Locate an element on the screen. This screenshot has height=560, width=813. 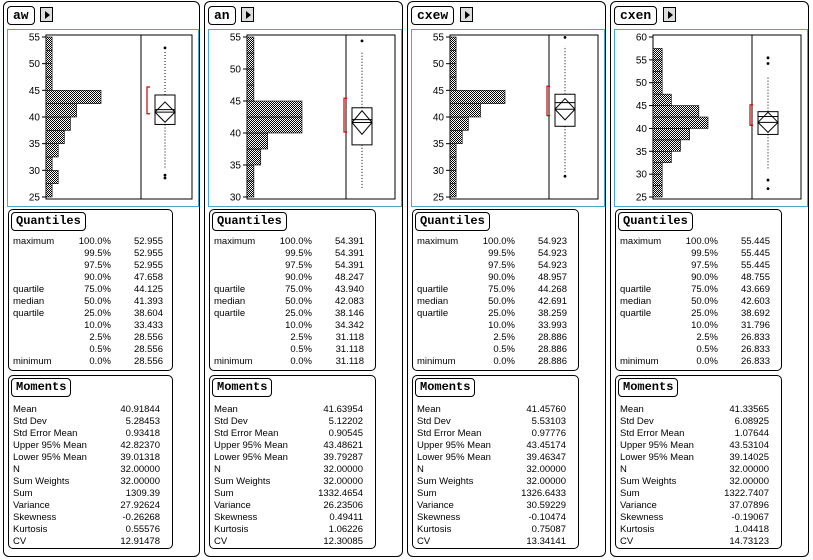
quantile-row: median 50.0% 42.083 is located at coordinates (293, 302).